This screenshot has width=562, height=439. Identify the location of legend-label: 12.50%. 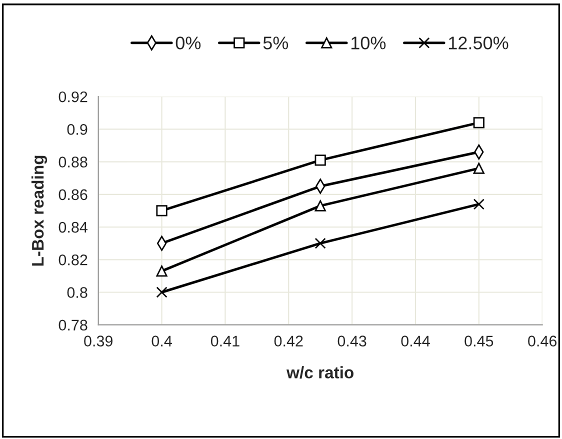
(478, 43).